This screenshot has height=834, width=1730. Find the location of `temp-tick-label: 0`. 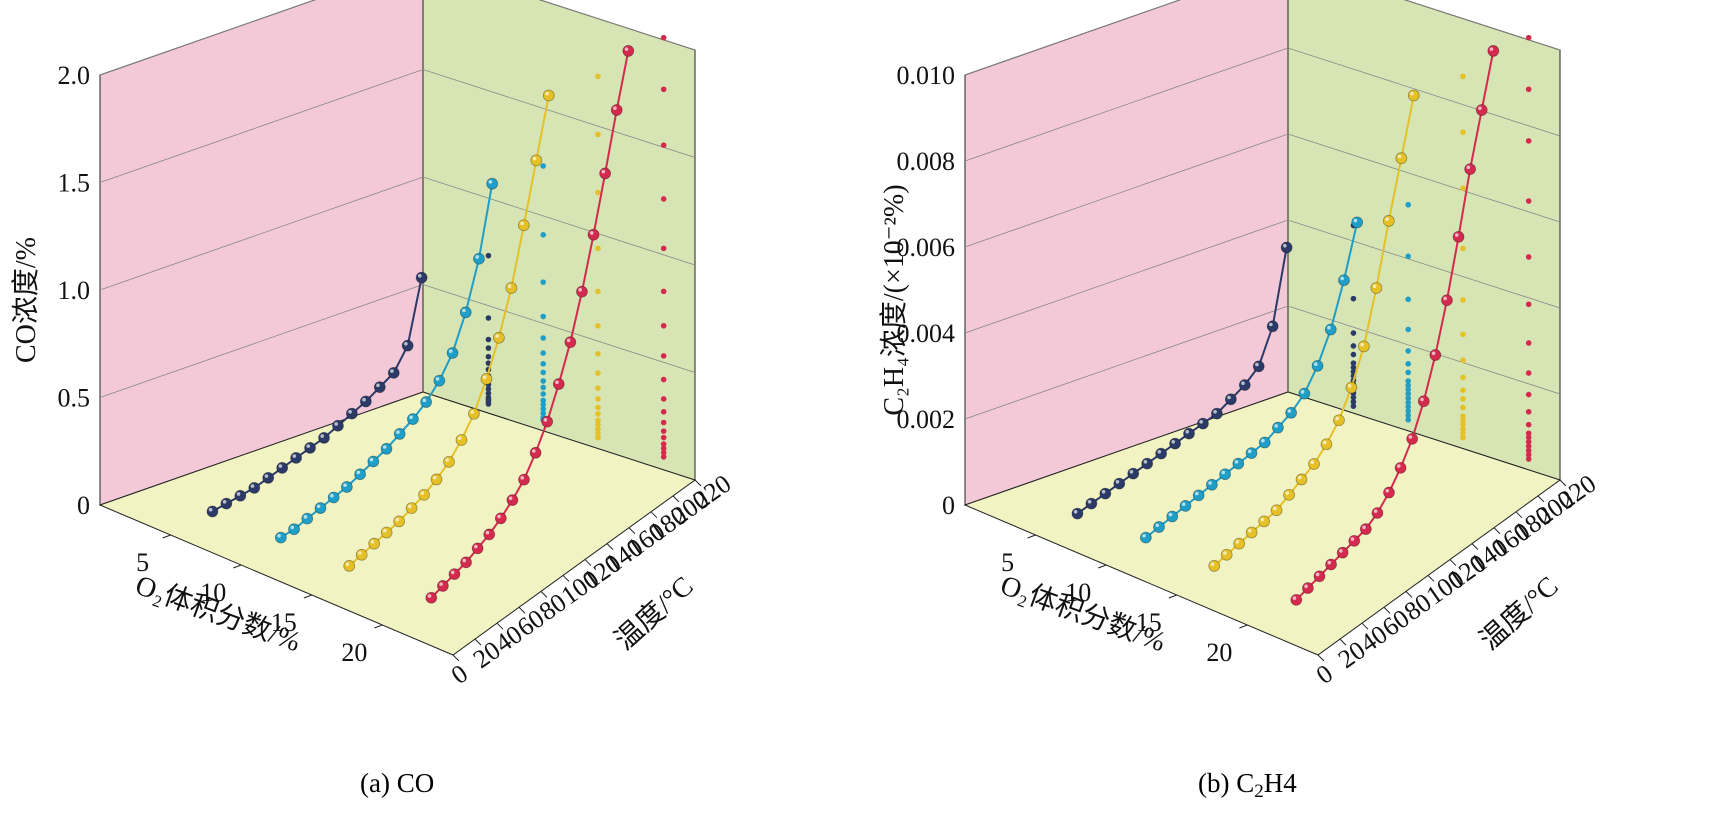

temp-tick-label: 0 is located at coordinates (1324, 674).